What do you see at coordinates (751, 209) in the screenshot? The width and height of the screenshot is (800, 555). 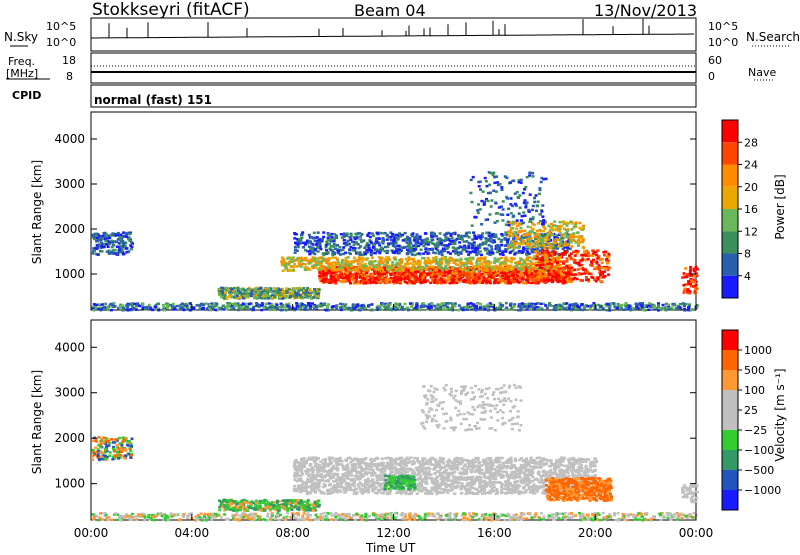 I see `power-colorbar-tick-label-3: 16` at bounding box center [751, 209].